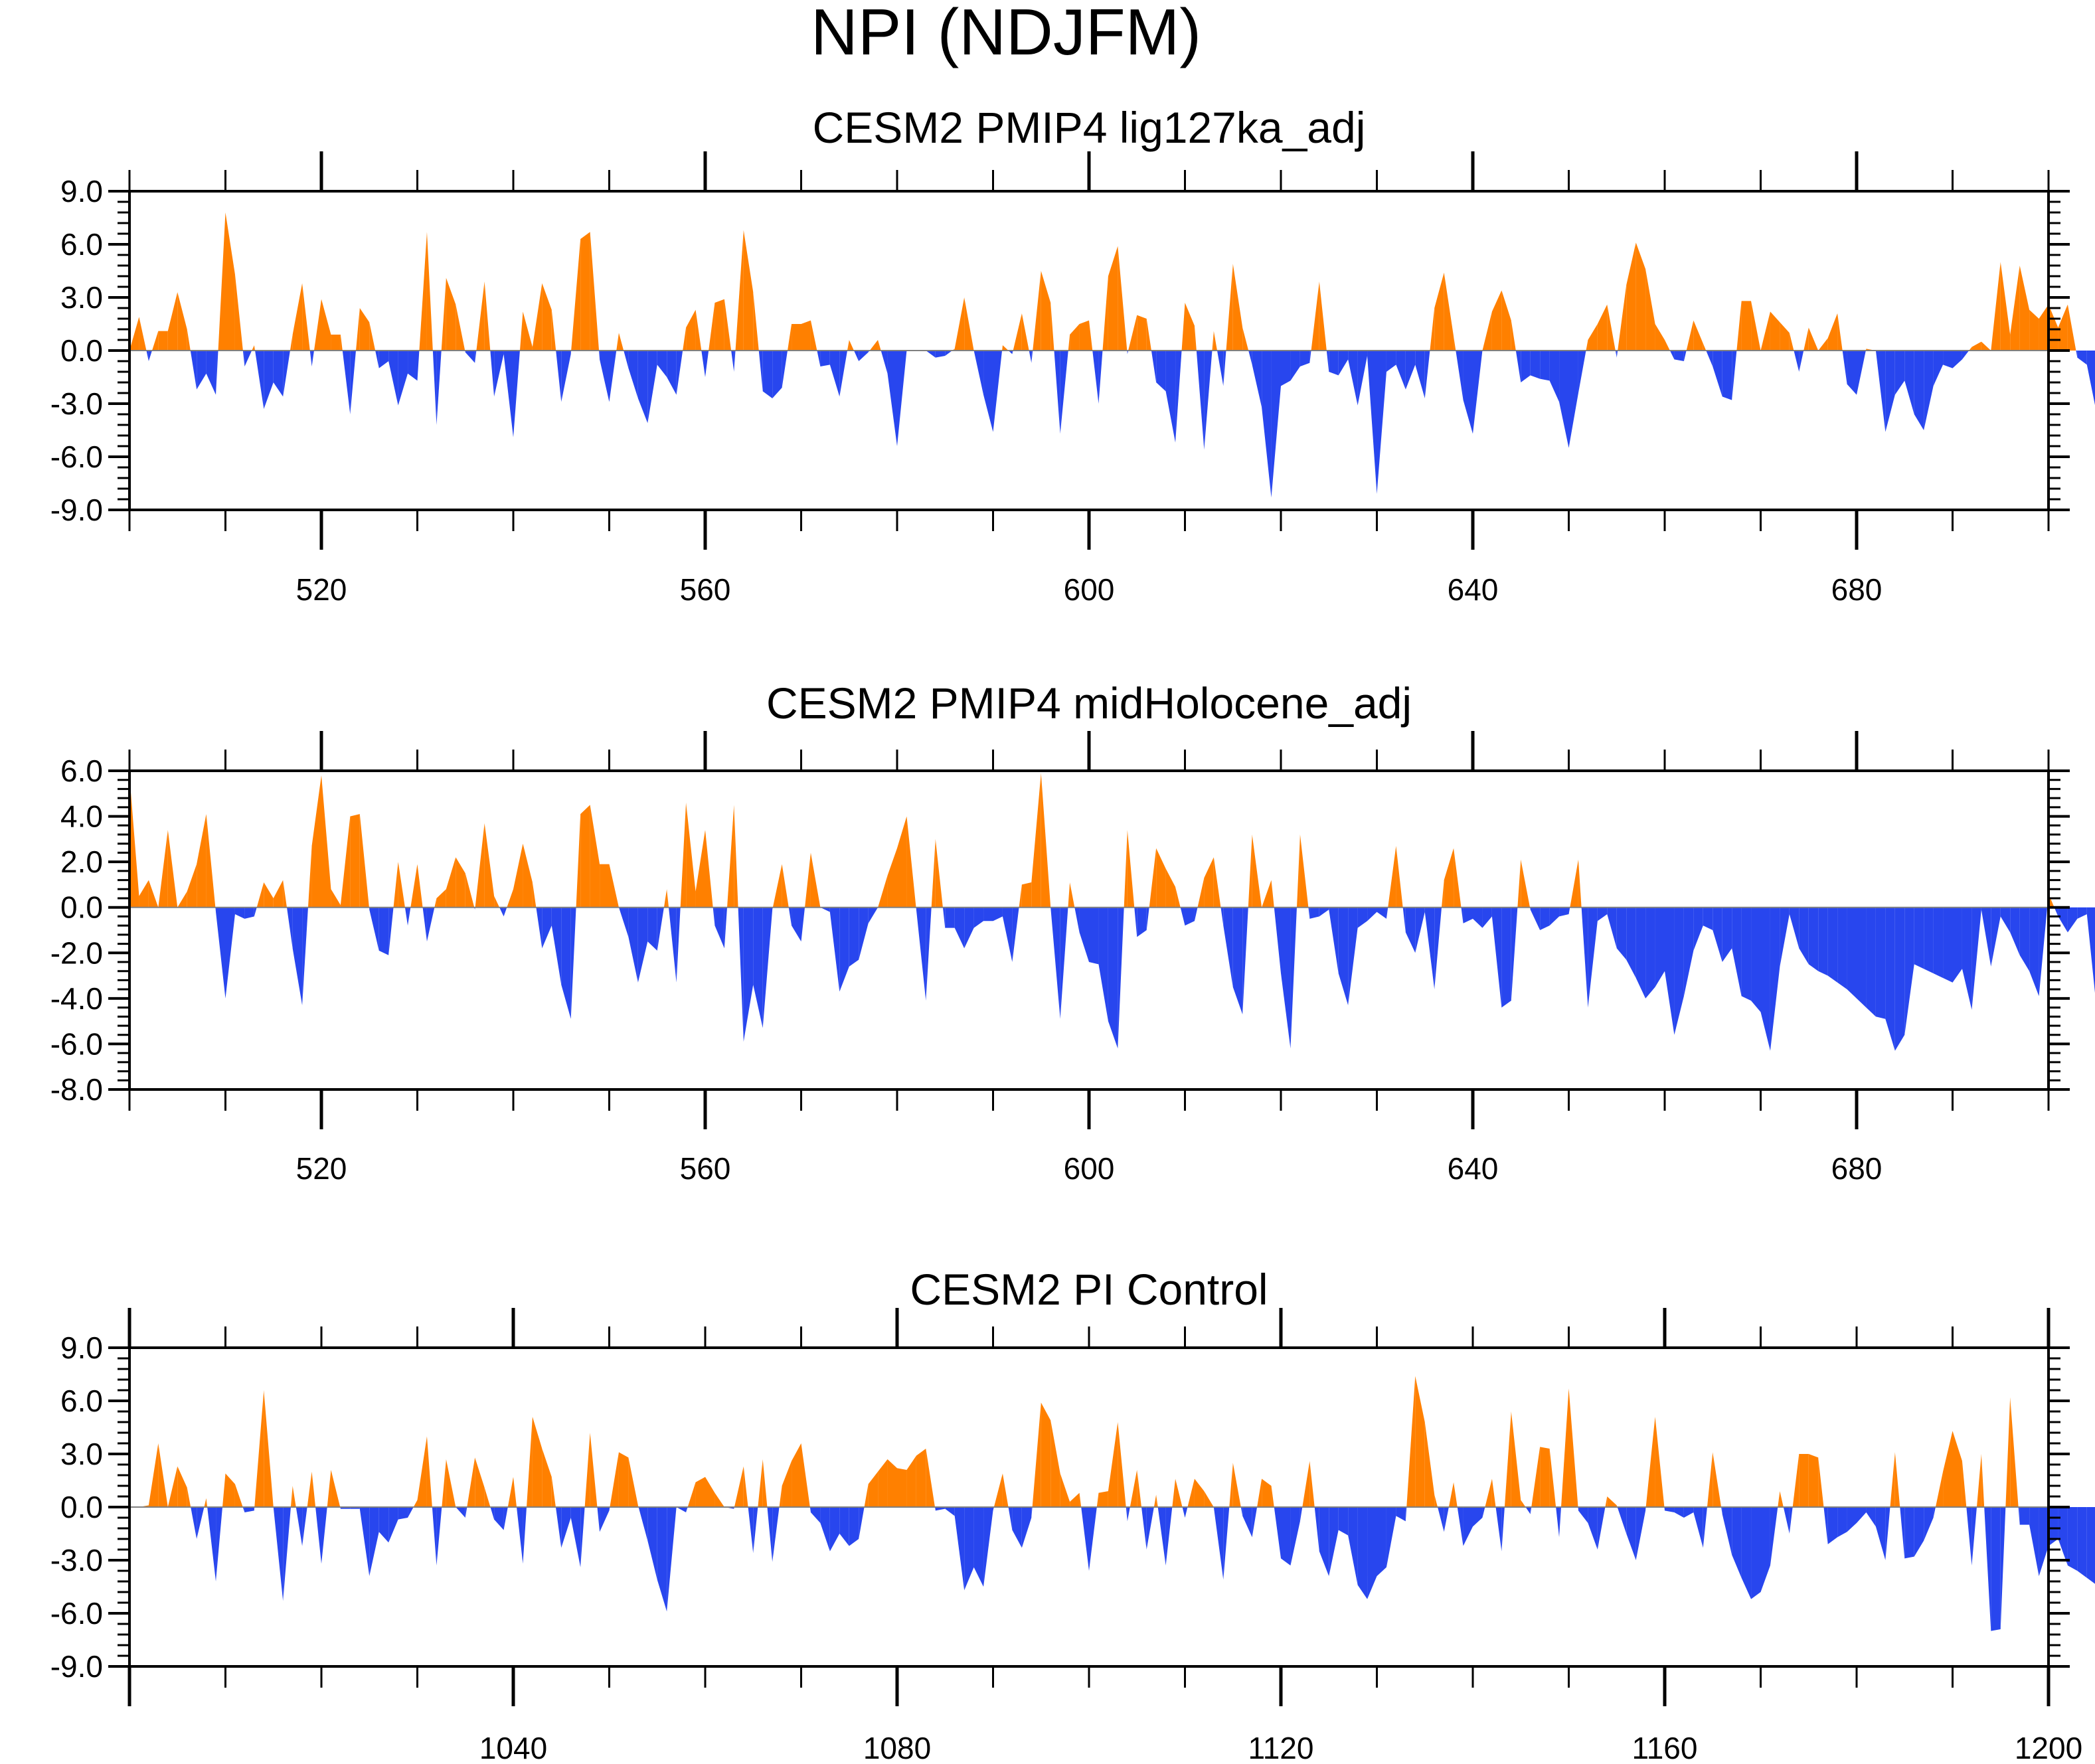  What do you see at coordinates (81, 1347) in the screenshot?
I see `y-tick-label: 9.0` at bounding box center [81, 1347].